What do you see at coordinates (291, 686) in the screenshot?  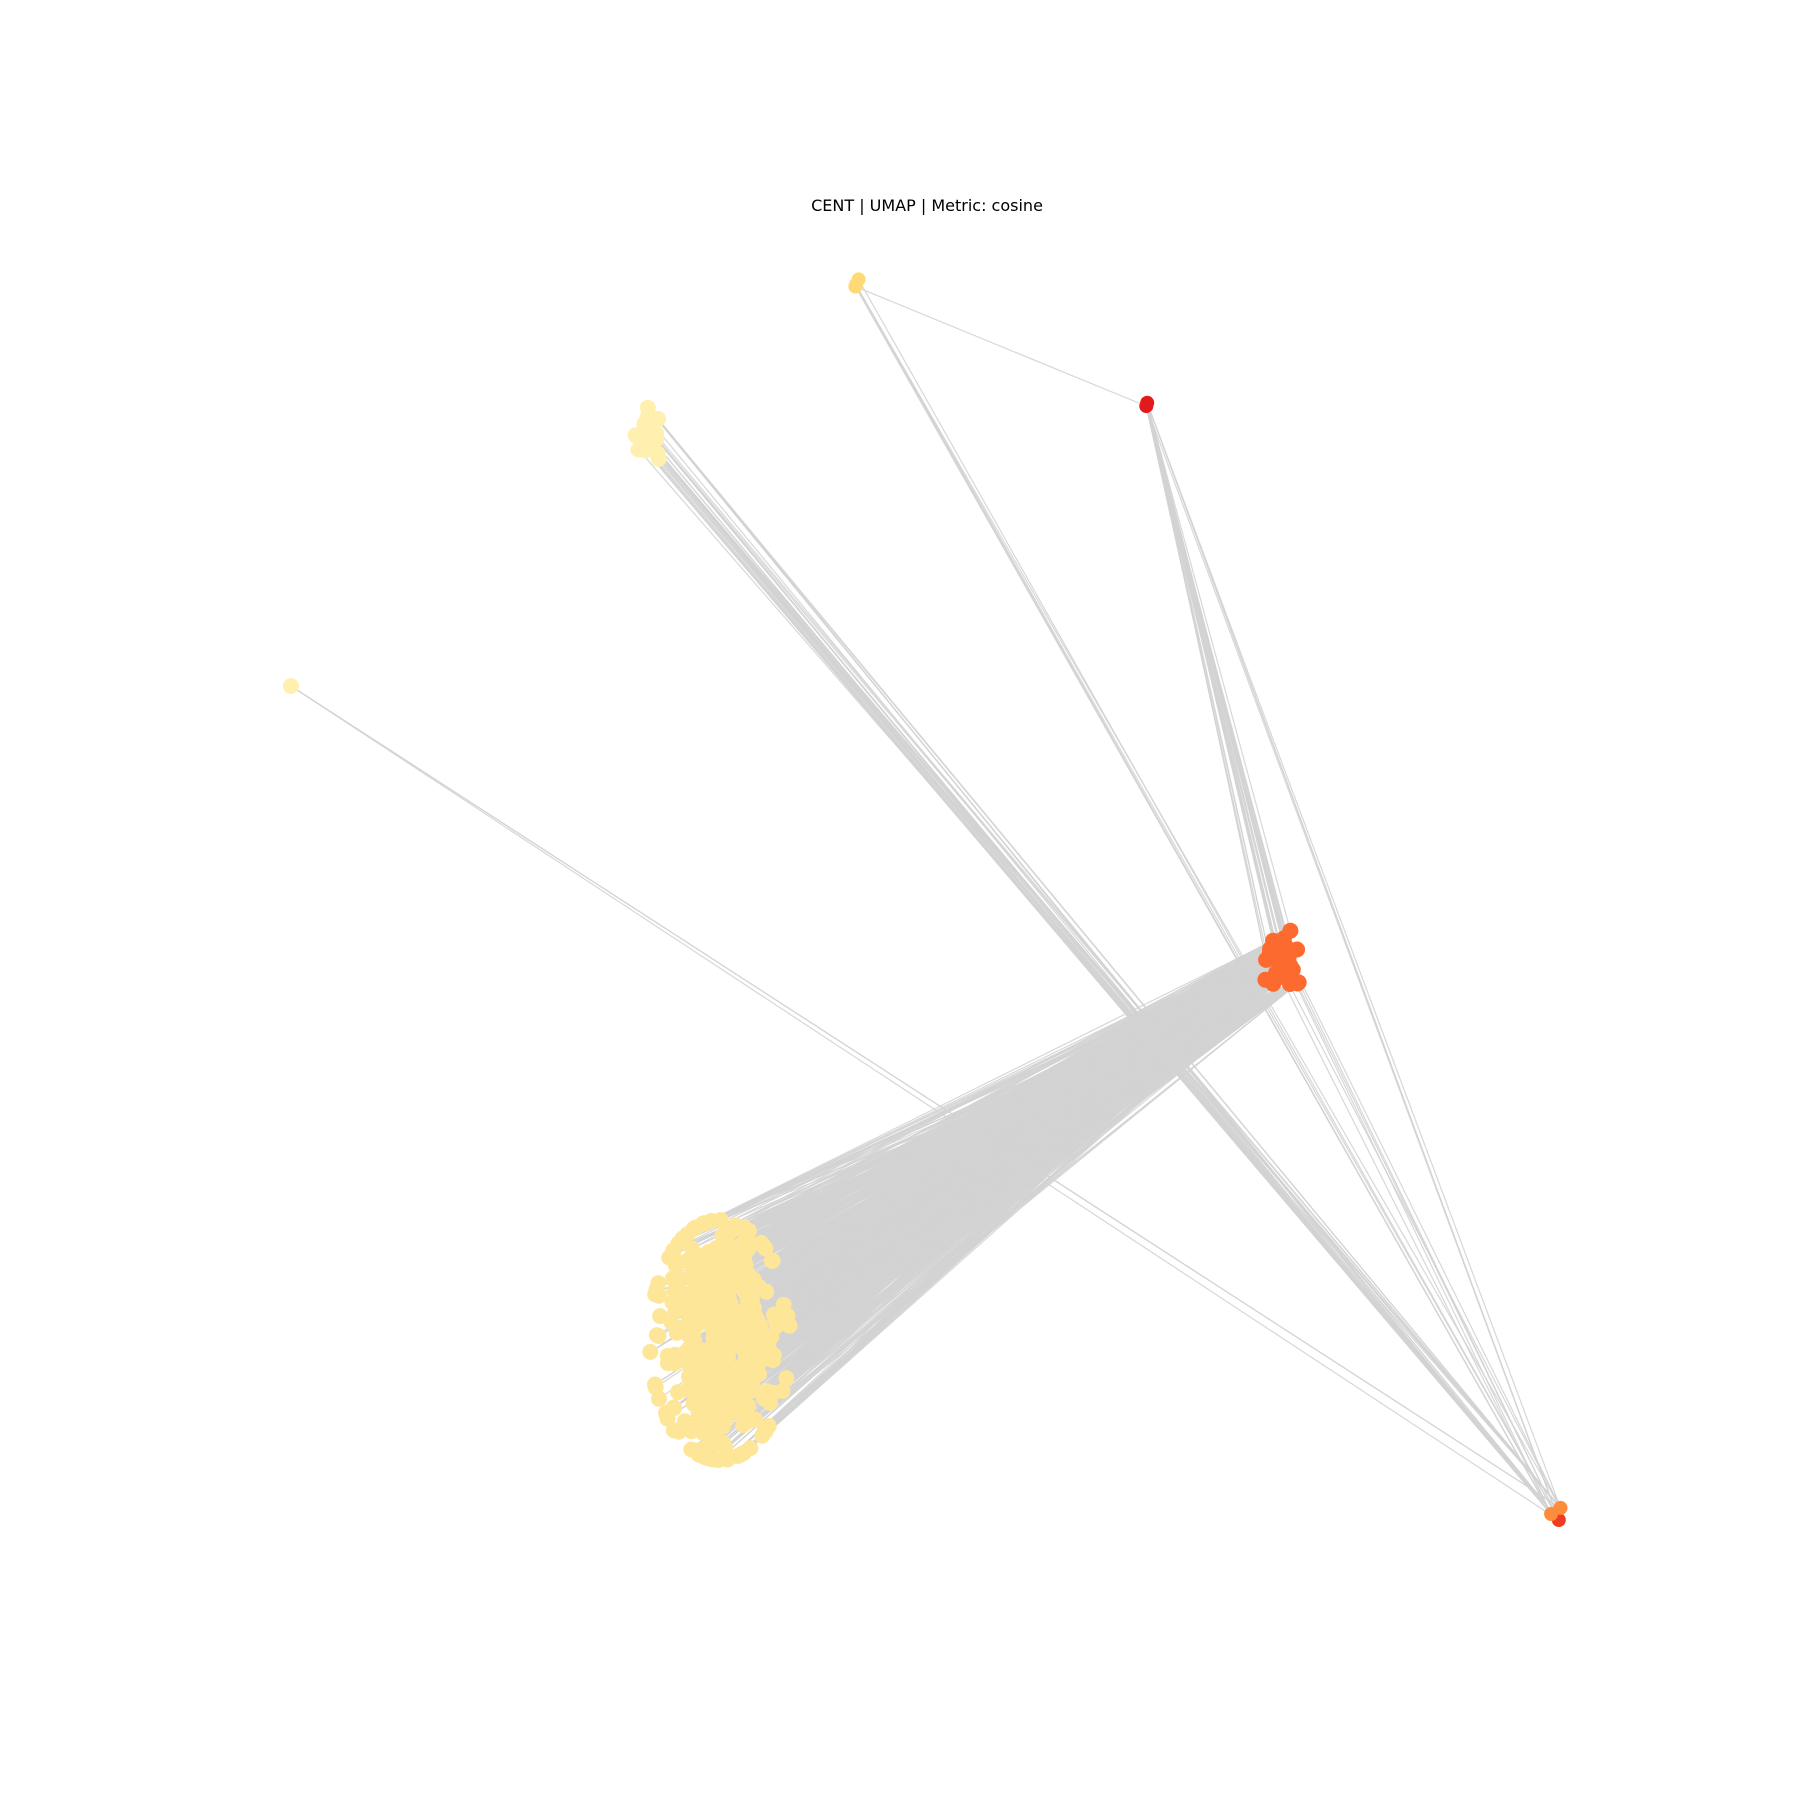 I see `node-far-left-single` at bounding box center [291, 686].